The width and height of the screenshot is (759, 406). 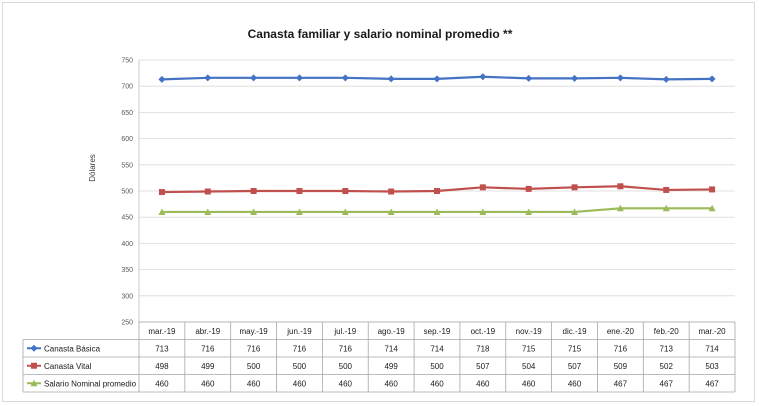 I want to click on data-label: 504, so click(x=529, y=366).